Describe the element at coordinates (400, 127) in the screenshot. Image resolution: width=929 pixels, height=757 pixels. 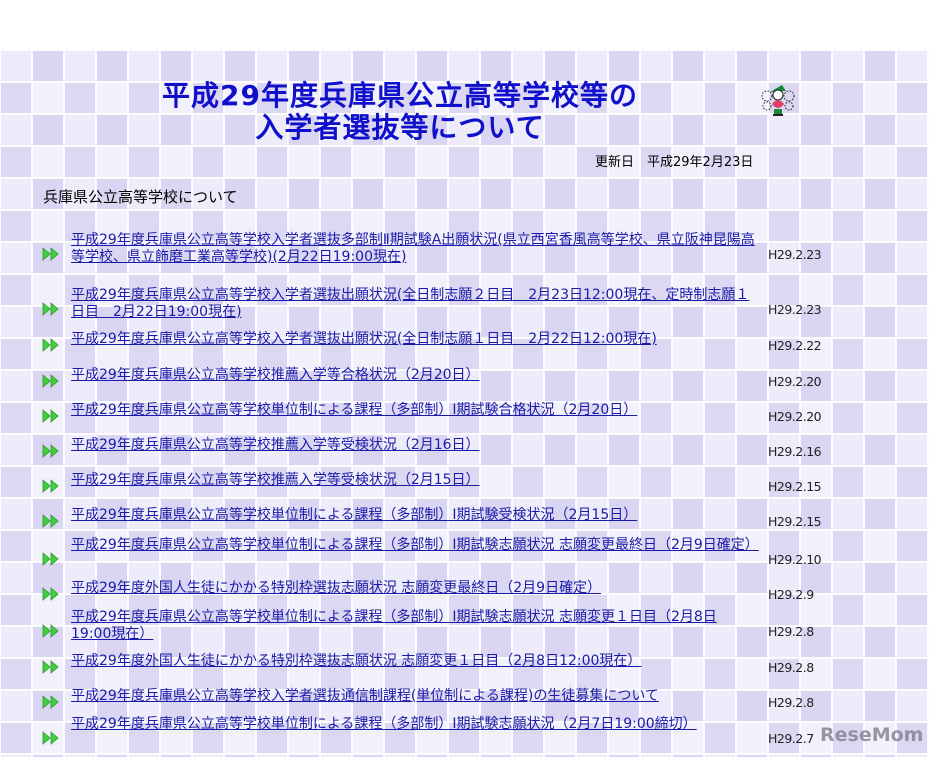
I see `page-title-line2: 入学者選抜等について` at that location.